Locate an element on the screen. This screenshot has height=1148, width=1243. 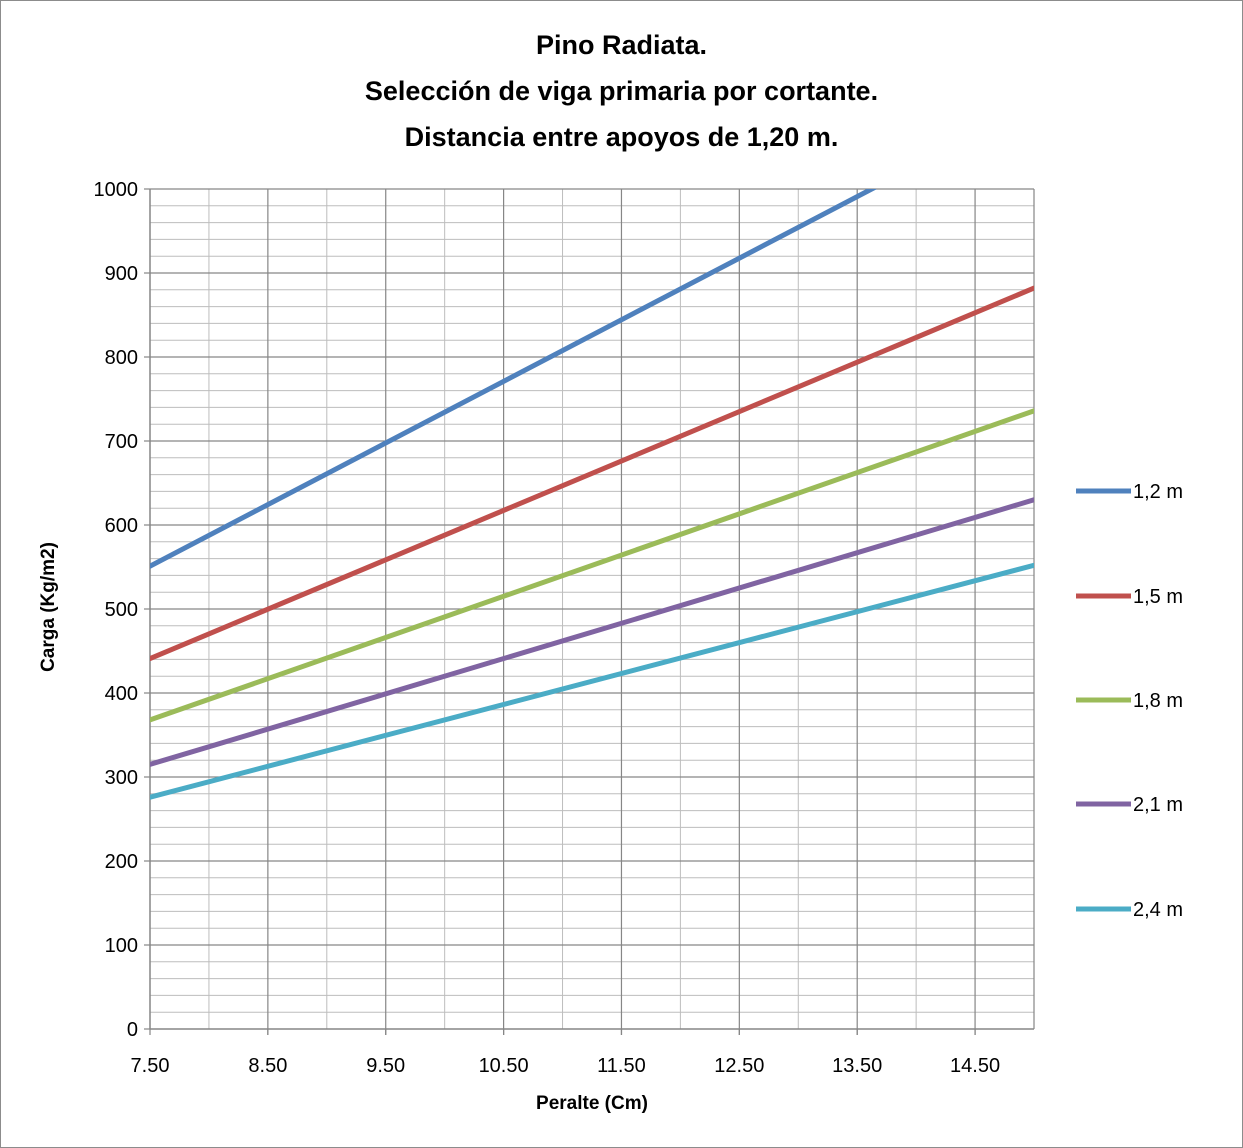
y-tick-label: 500 is located at coordinates (121, 610).